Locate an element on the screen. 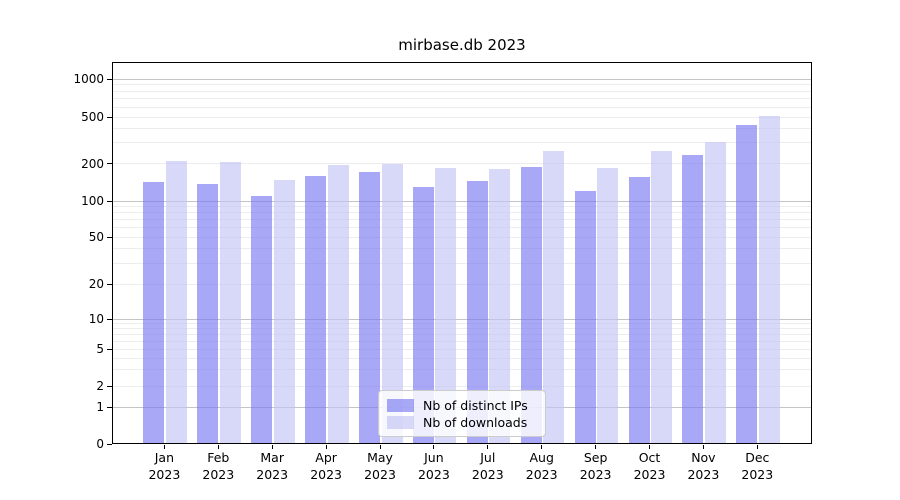  y-tick-label: 5 is located at coordinates (100, 349).